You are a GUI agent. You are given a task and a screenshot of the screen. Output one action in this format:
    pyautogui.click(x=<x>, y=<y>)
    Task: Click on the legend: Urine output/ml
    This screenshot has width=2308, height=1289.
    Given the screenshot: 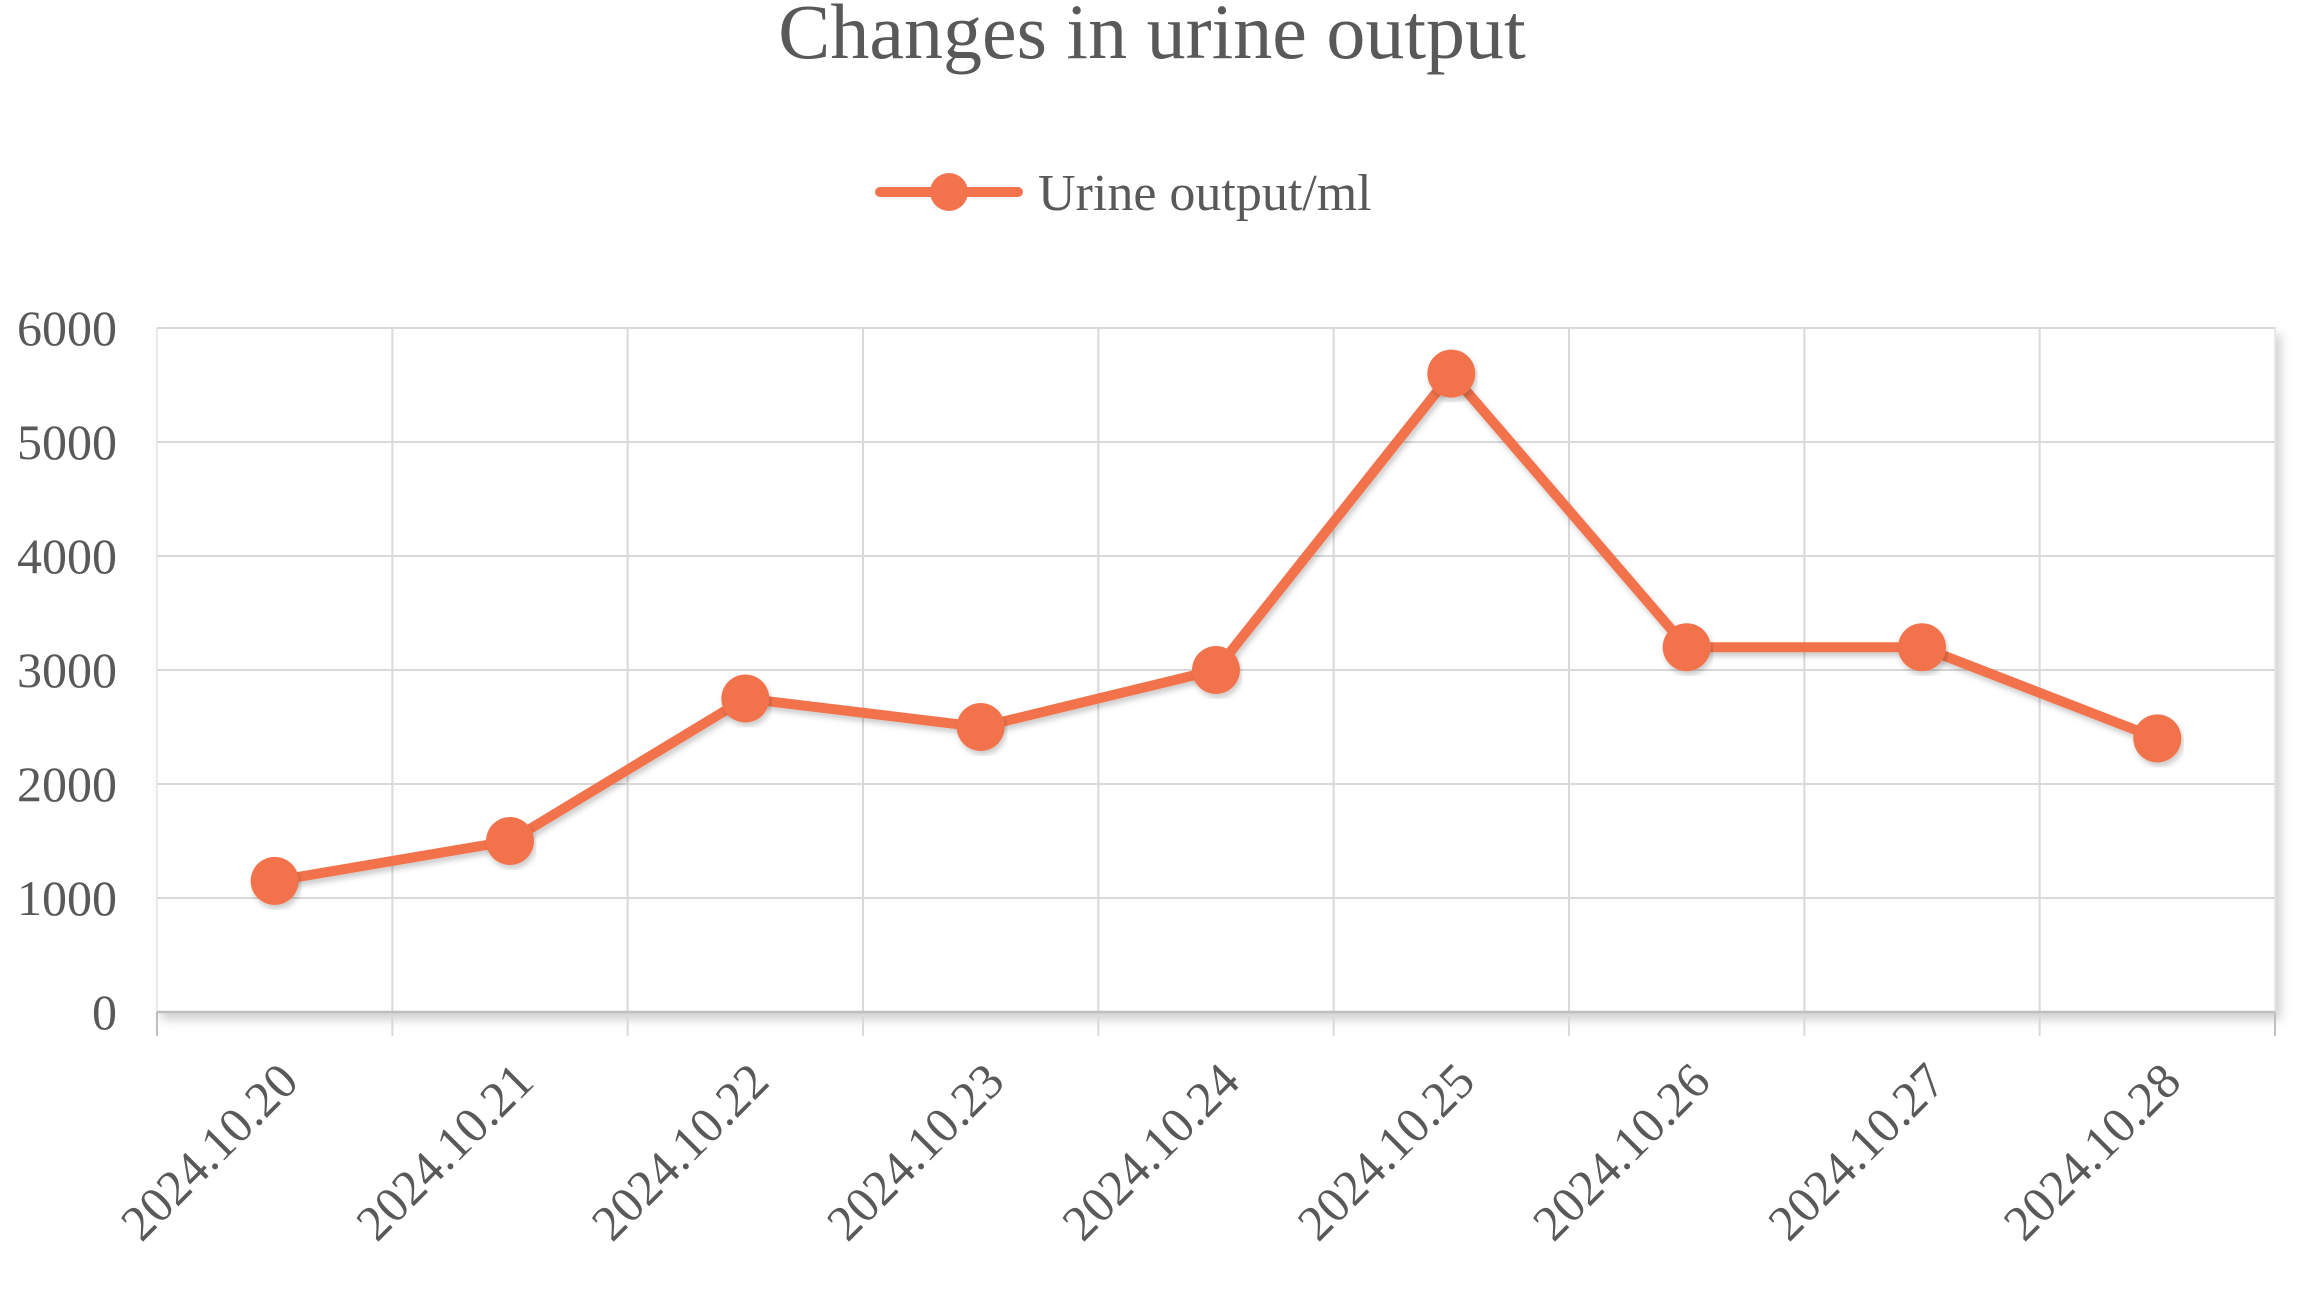 What is the action you would take?
    pyautogui.click(x=1123, y=193)
    